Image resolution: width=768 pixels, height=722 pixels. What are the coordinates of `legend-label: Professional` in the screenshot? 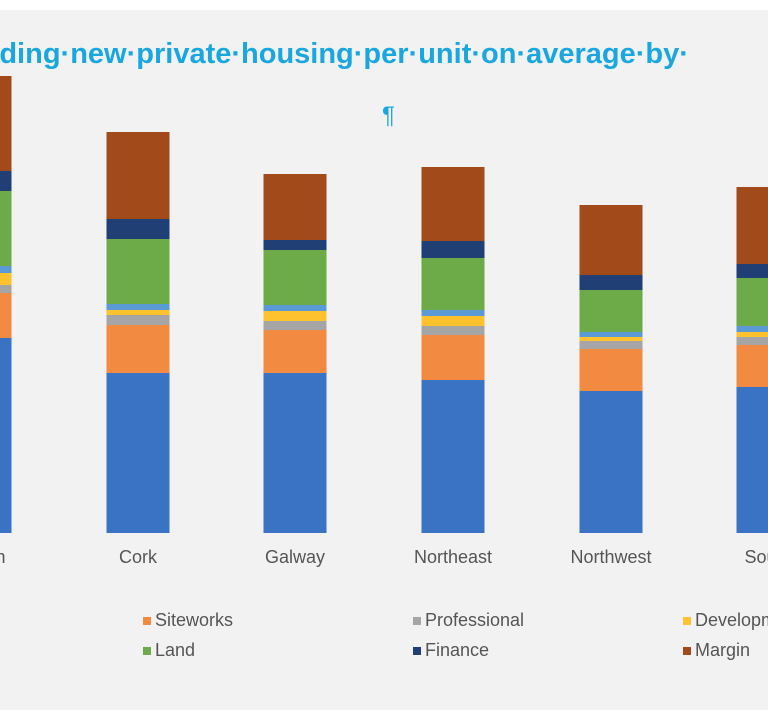 It's located at (475, 620).